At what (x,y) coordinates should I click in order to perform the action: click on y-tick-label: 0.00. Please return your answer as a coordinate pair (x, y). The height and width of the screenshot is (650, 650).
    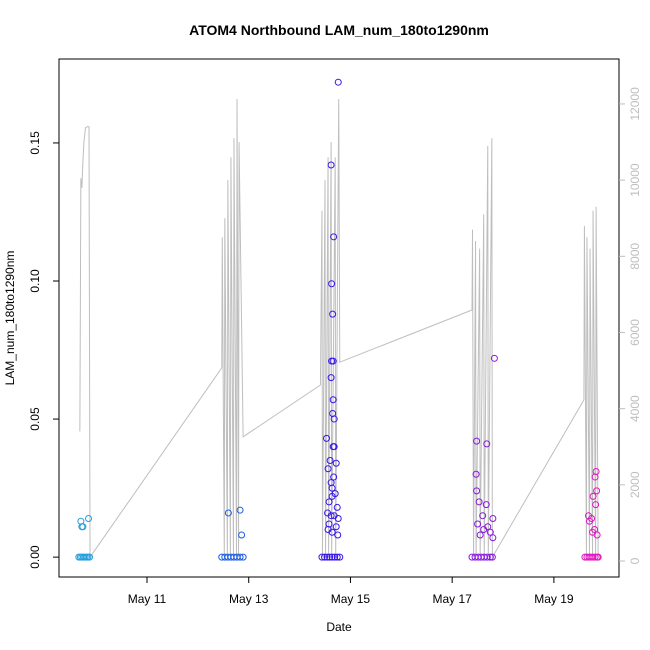
    Looking at the image, I should click on (35, 557).